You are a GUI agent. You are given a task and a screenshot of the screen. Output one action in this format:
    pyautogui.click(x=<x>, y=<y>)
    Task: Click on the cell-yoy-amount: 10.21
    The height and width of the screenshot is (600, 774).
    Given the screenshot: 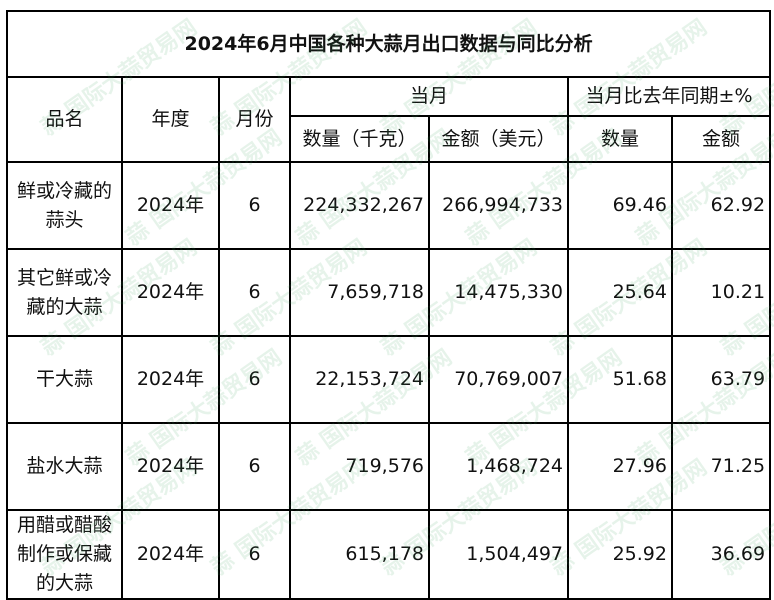 What is the action you would take?
    pyautogui.click(x=721, y=292)
    